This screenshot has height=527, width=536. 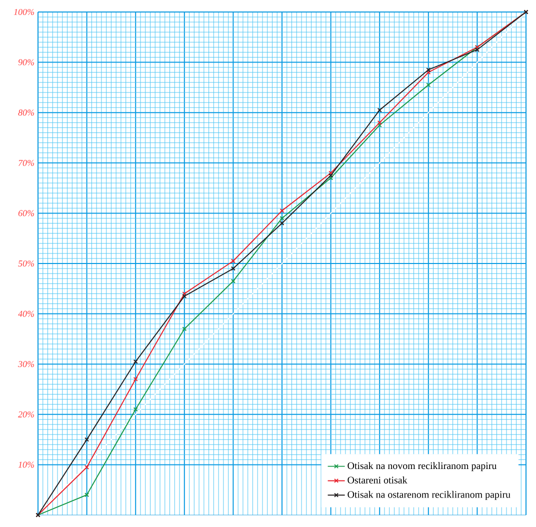 What do you see at coordinates (24, 12) in the screenshot?
I see `y-tick-label: 100%` at bounding box center [24, 12].